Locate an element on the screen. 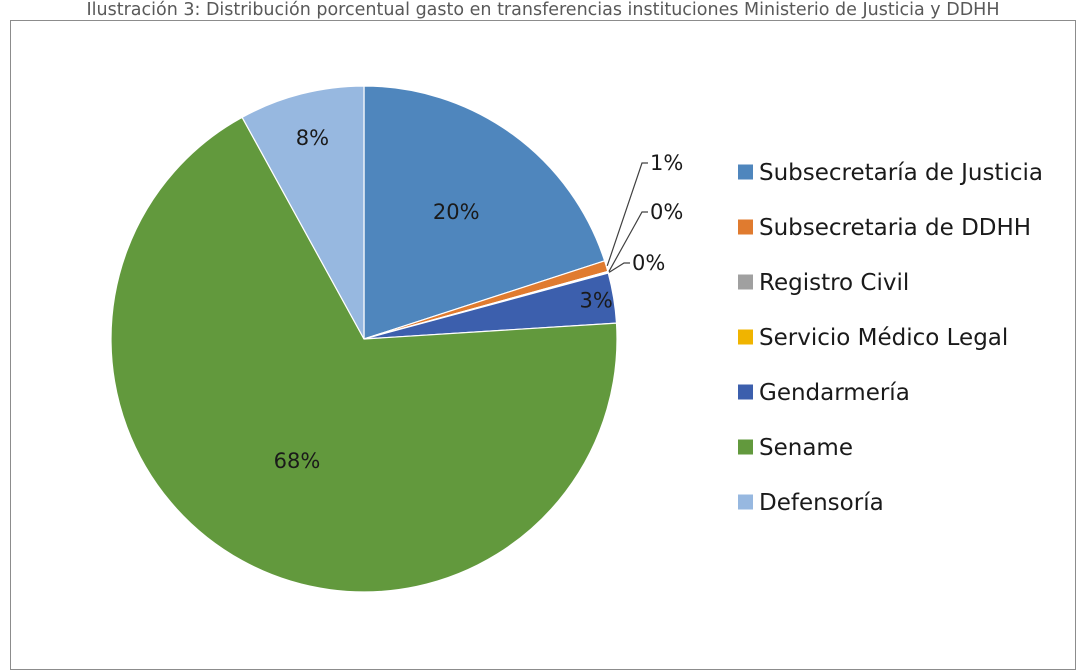  data-label-defensoria: 8% is located at coordinates (312, 138).